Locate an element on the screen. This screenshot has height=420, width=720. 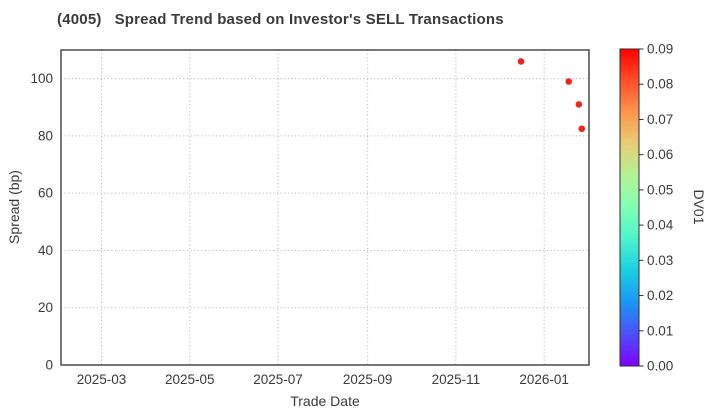
y-tick-label: 60 is located at coordinates (45, 193).